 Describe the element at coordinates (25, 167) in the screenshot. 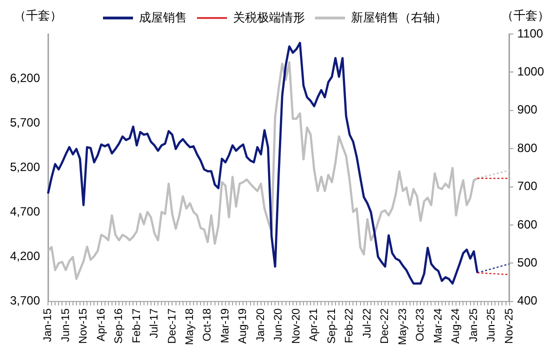

I see `y-tick-label: 5,200` at that location.